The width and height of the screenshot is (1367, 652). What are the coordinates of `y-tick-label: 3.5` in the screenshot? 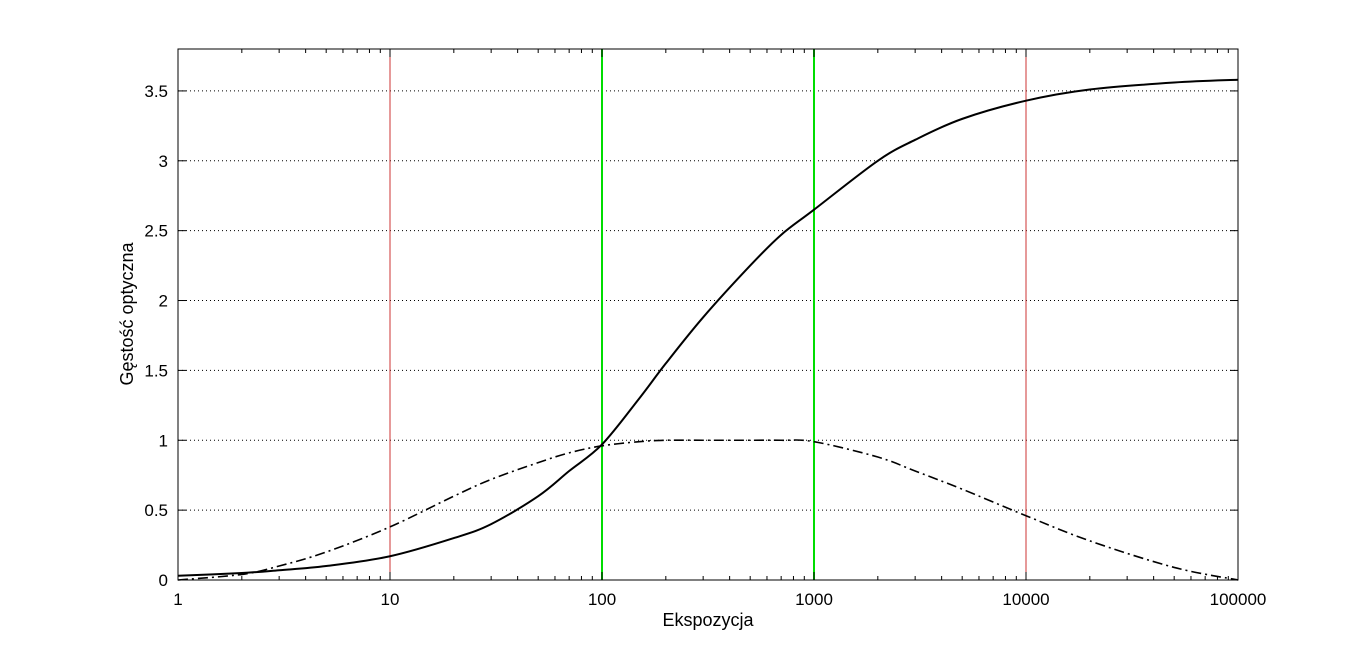 It's located at (156, 91).